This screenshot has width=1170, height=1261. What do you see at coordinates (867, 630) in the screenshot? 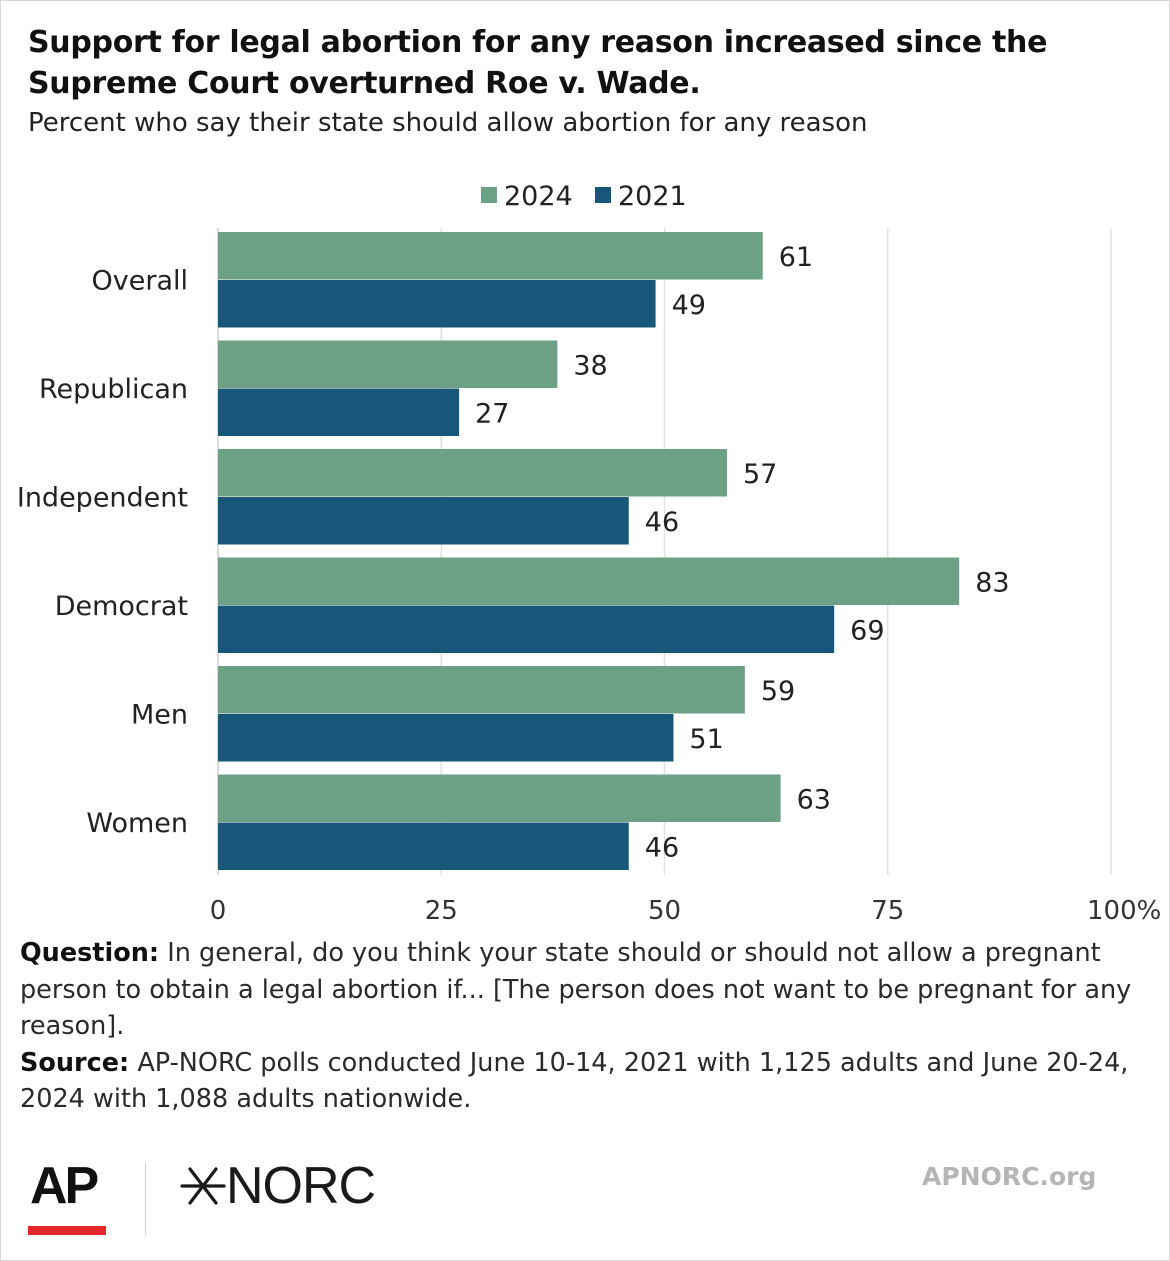
I see `data-label: 69` at bounding box center [867, 630].